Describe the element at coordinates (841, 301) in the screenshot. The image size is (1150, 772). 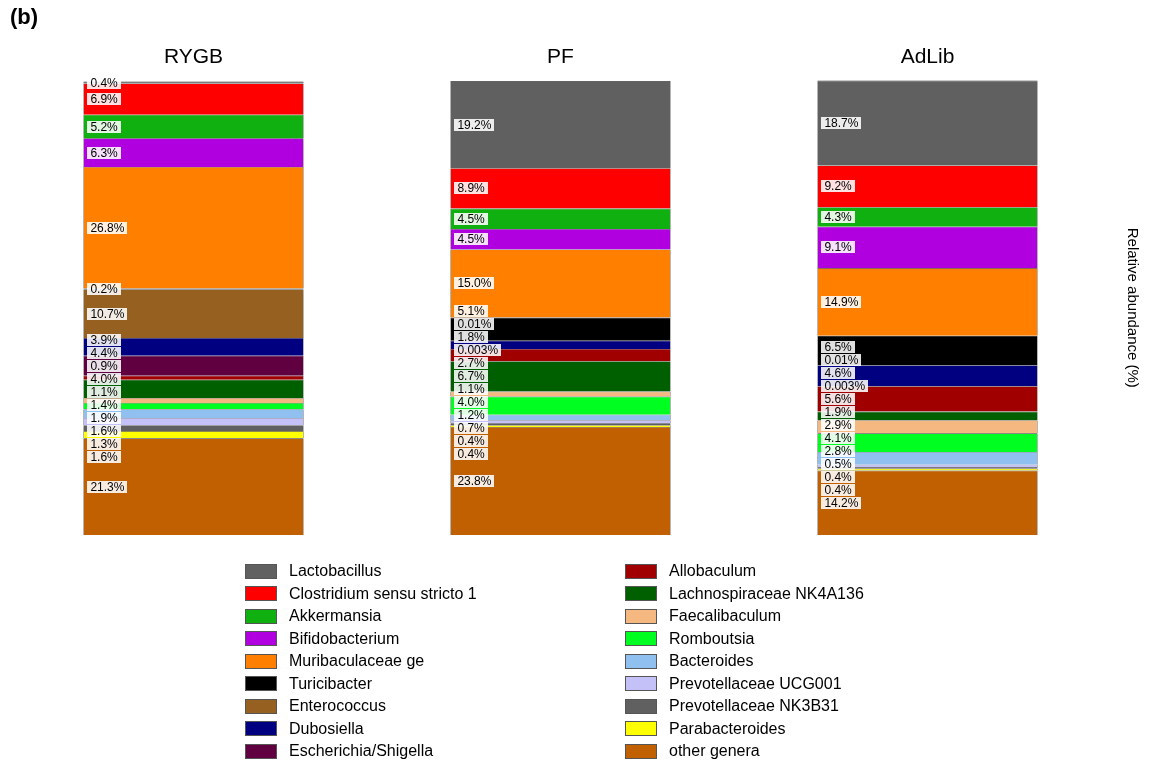
I see `data-label: 14.9%` at that location.